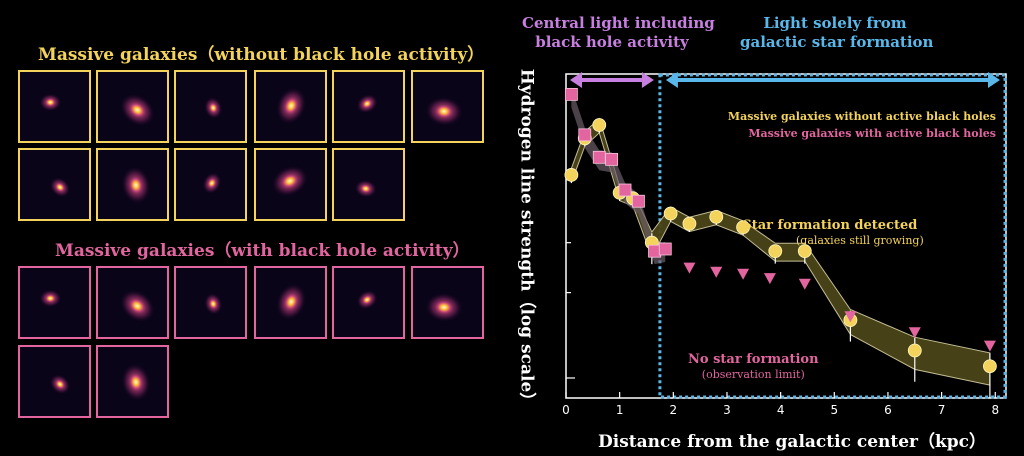 Image resolution: width=1024 pixels, height=456 pixels. I want to click on agn-central-band, so click(618, 176).